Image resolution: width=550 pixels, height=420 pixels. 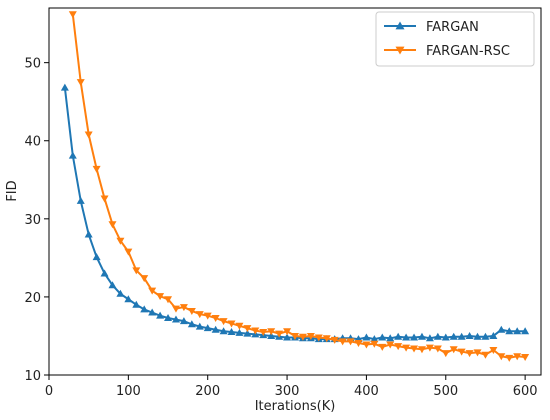 What do you see at coordinates (366, 391) in the screenshot?
I see `x-tick-label: 400` at bounding box center [366, 391].